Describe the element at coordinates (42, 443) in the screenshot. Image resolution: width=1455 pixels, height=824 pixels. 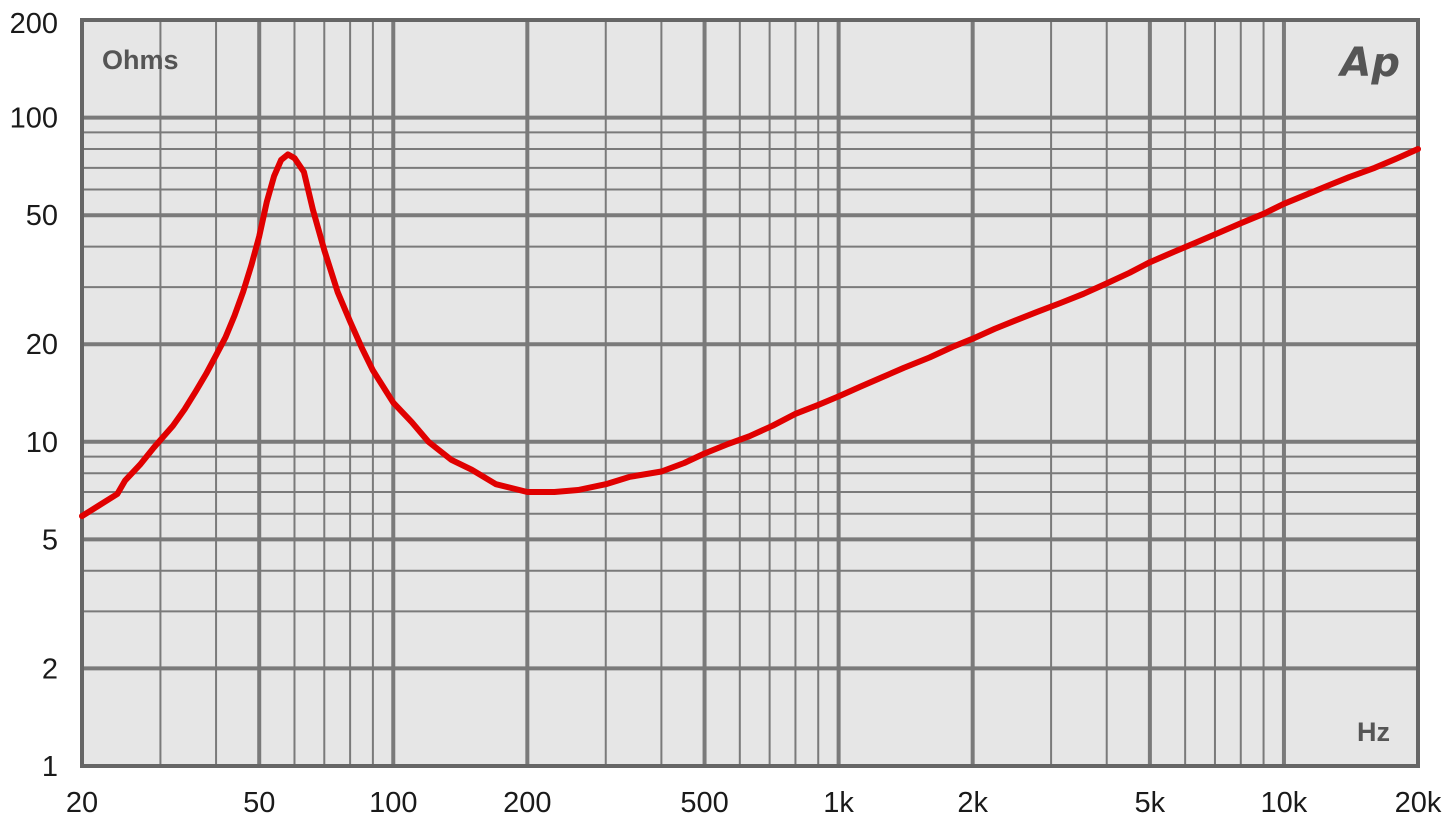
I see `y-tick-label: 10` at that location.